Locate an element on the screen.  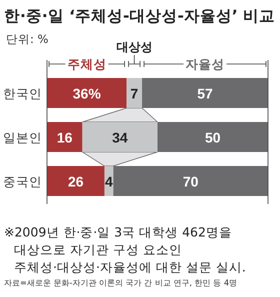
data-label: 26 is located at coordinates (76, 182).